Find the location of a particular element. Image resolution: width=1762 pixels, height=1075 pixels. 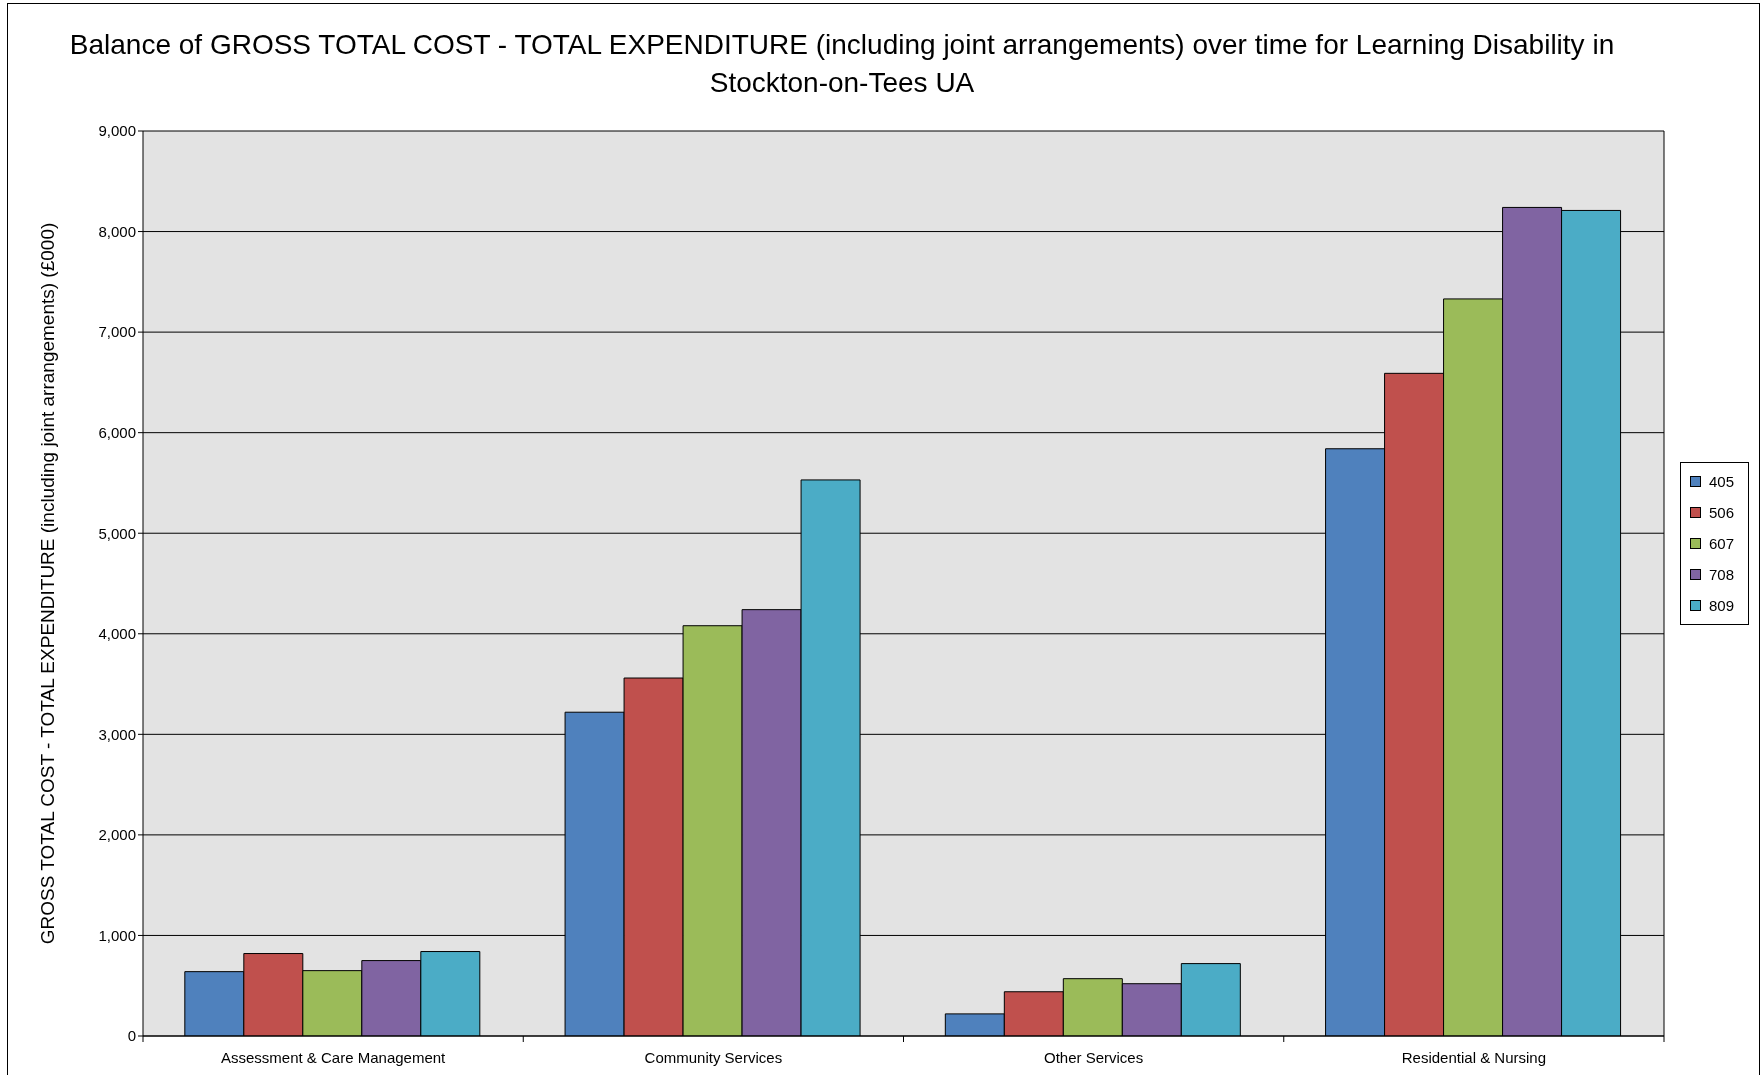

y-tick-label: 4,000 is located at coordinates (117, 634).